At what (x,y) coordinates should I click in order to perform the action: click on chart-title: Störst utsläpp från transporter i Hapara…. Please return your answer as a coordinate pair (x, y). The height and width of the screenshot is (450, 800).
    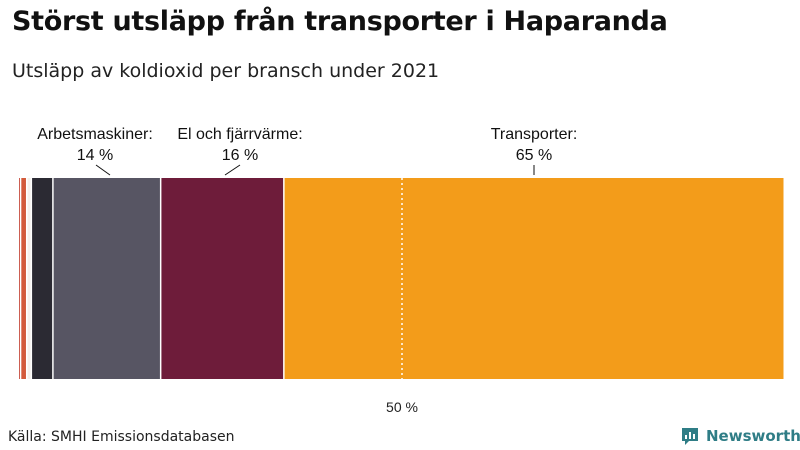
    Looking at the image, I should click on (340, 21).